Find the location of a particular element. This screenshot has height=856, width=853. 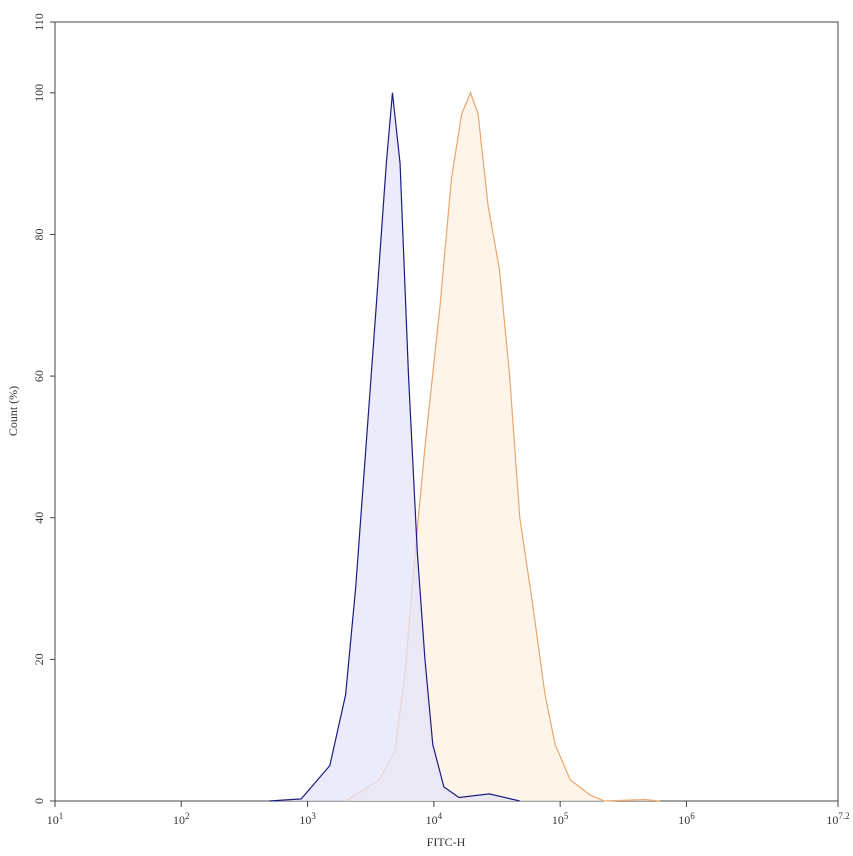

x-tick-label: 10⁶ is located at coordinates (686, 819).